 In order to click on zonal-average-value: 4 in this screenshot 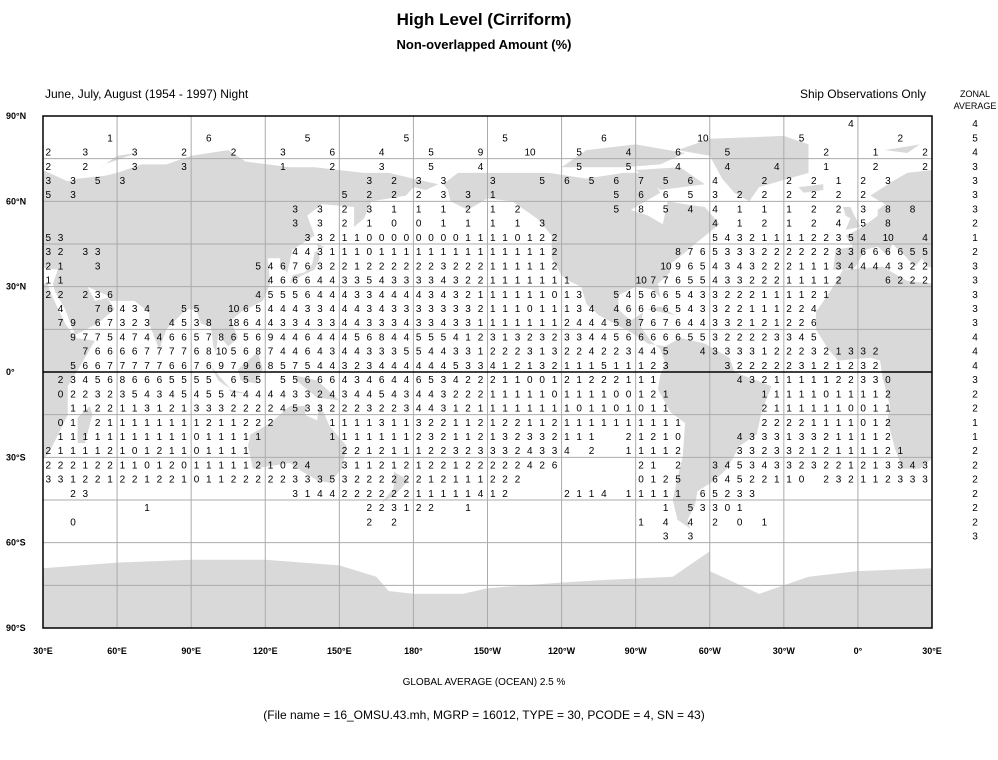, I will do `click(975, 124)`.